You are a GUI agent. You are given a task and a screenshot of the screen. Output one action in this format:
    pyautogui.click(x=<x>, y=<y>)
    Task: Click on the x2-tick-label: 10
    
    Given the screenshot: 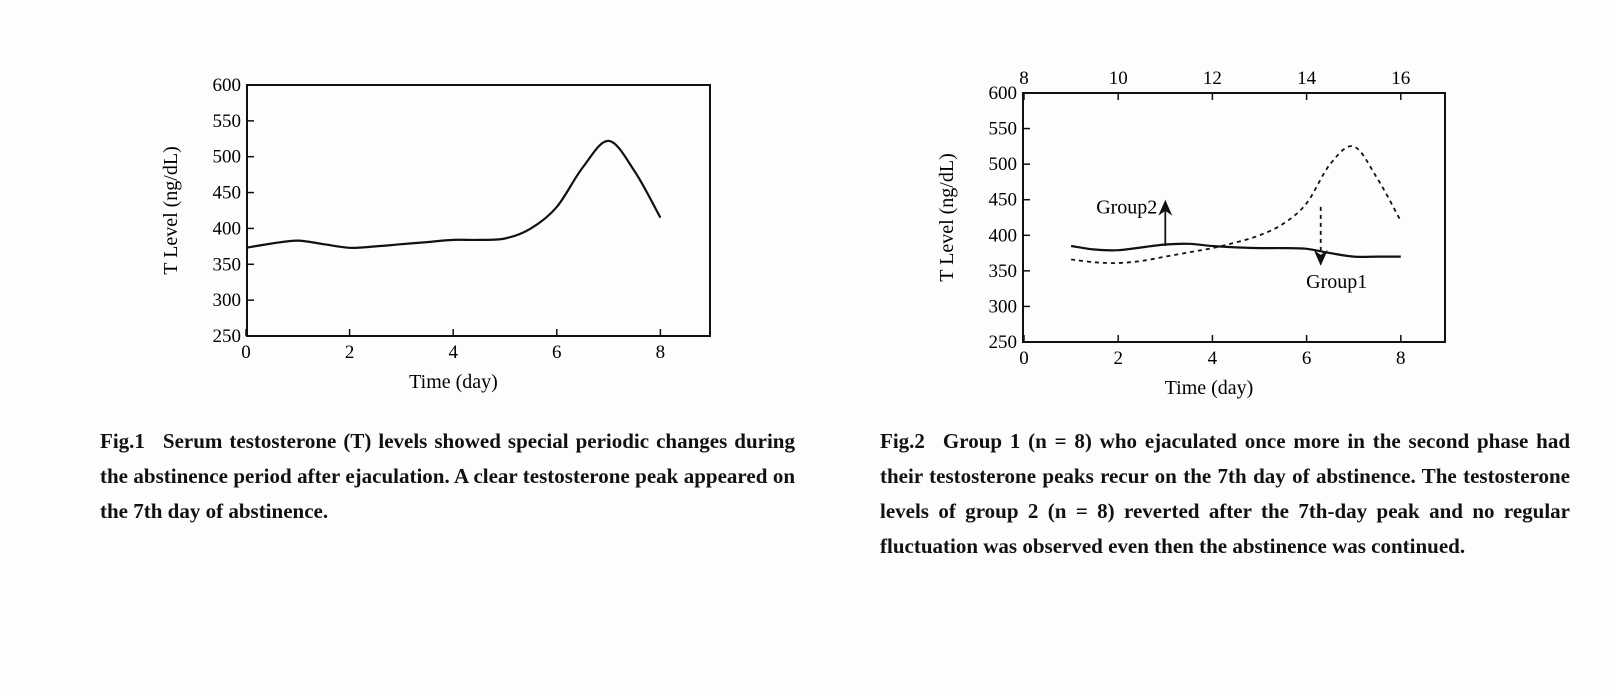 What is the action you would take?
    pyautogui.click(x=1118, y=78)
    